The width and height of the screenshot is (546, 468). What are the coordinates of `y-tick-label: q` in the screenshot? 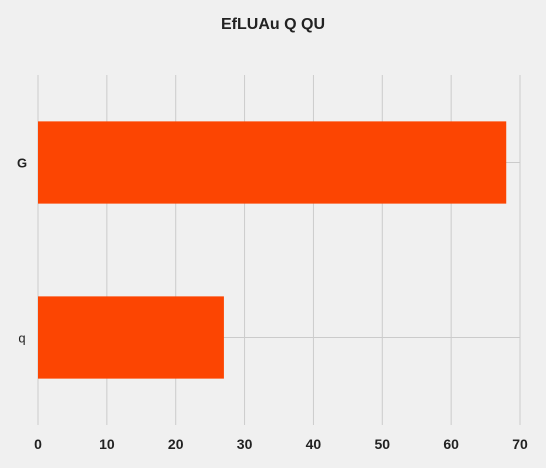 It's located at (21, 338).